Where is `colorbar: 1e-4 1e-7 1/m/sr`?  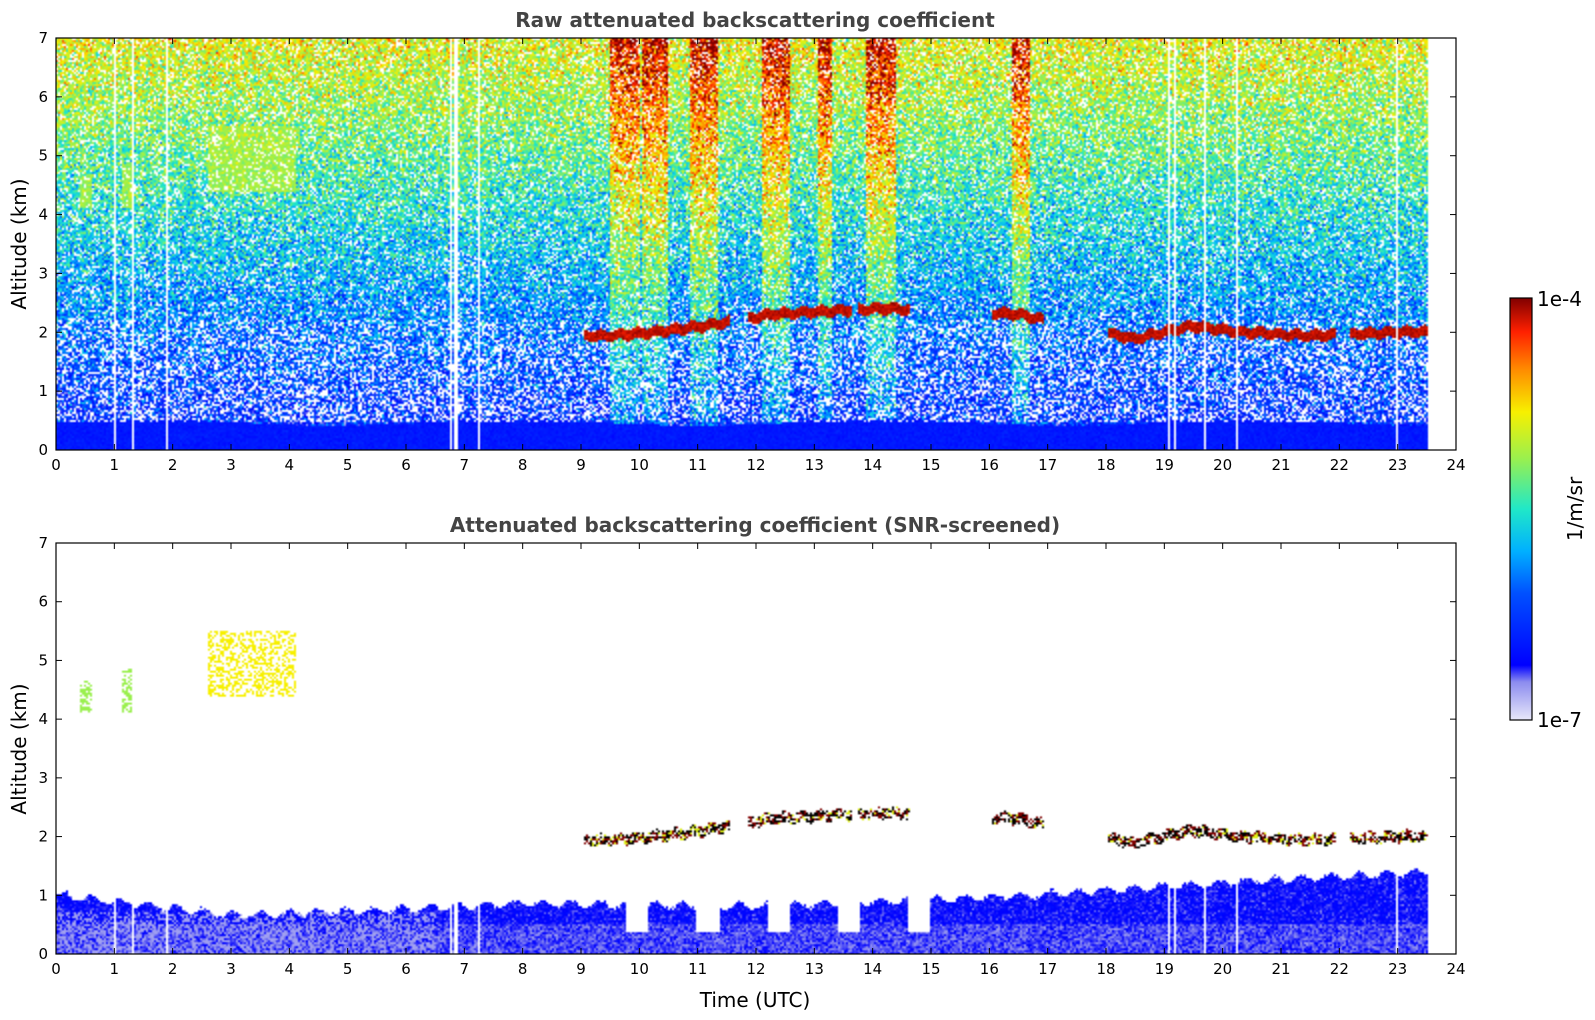
colorbar: 1e-4 1e-7 1/m/sr is located at coordinates (1548, 509).